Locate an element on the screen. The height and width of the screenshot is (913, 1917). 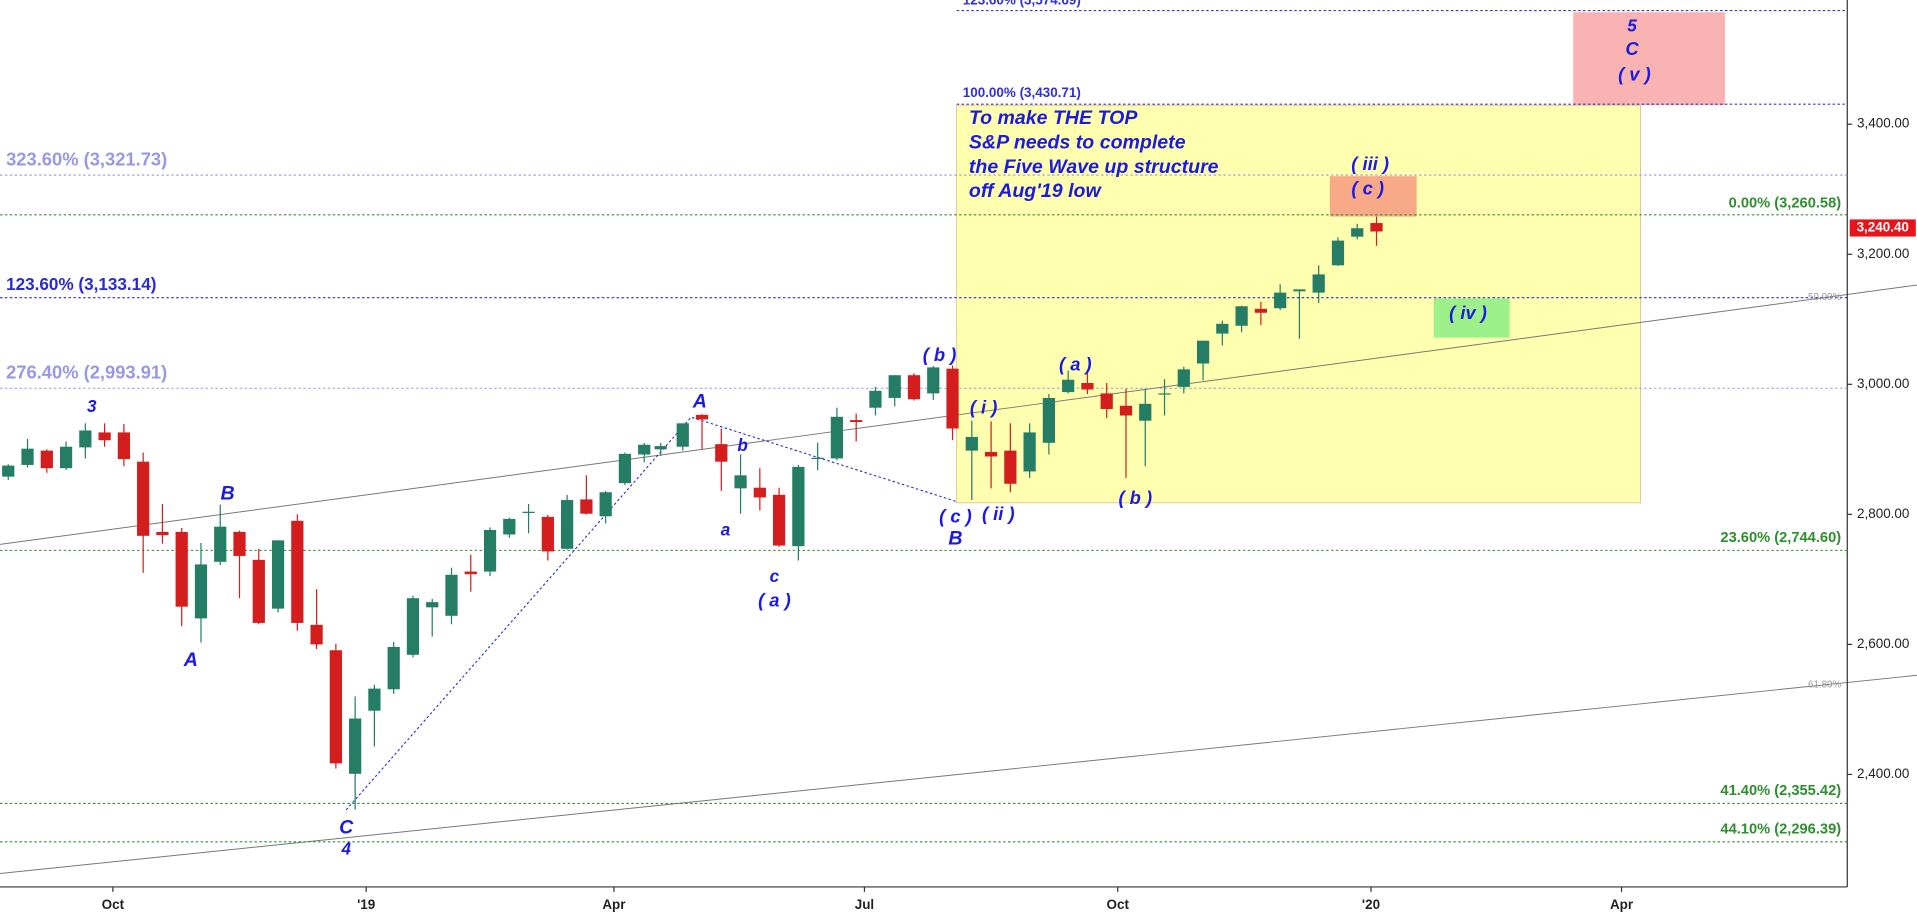
x-tick-label: Jul is located at coordinates (864, 904).